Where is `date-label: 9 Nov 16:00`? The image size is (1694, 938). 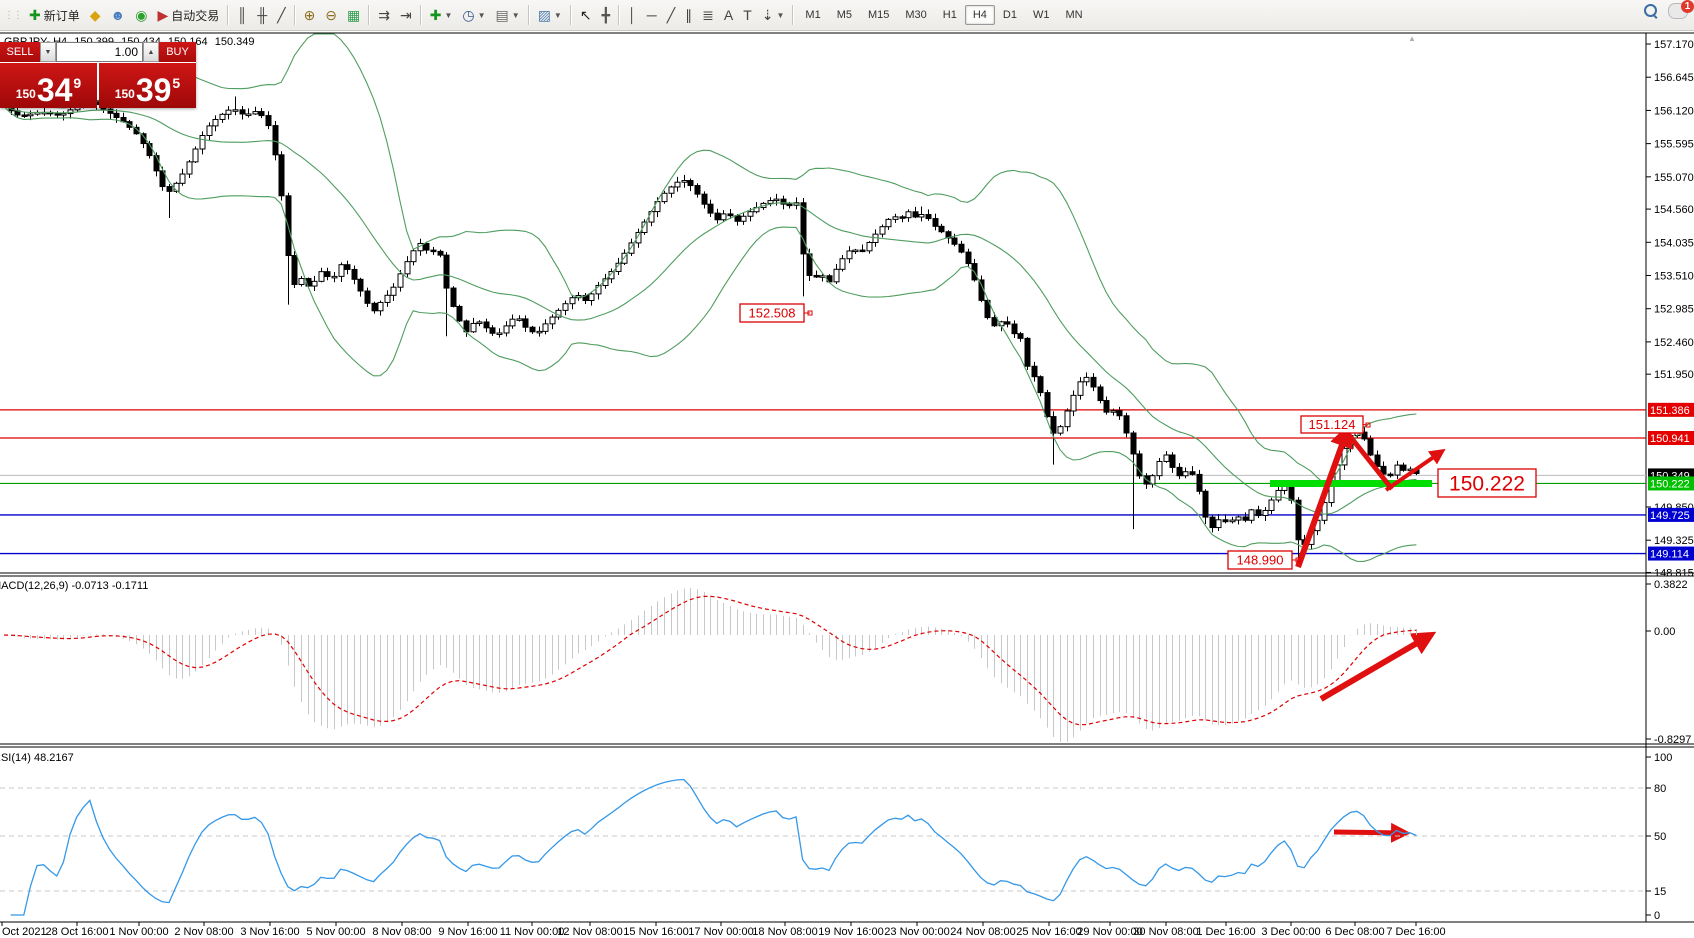 date-label: 9 Nov 16:00 is located at coordinates (467, 932).